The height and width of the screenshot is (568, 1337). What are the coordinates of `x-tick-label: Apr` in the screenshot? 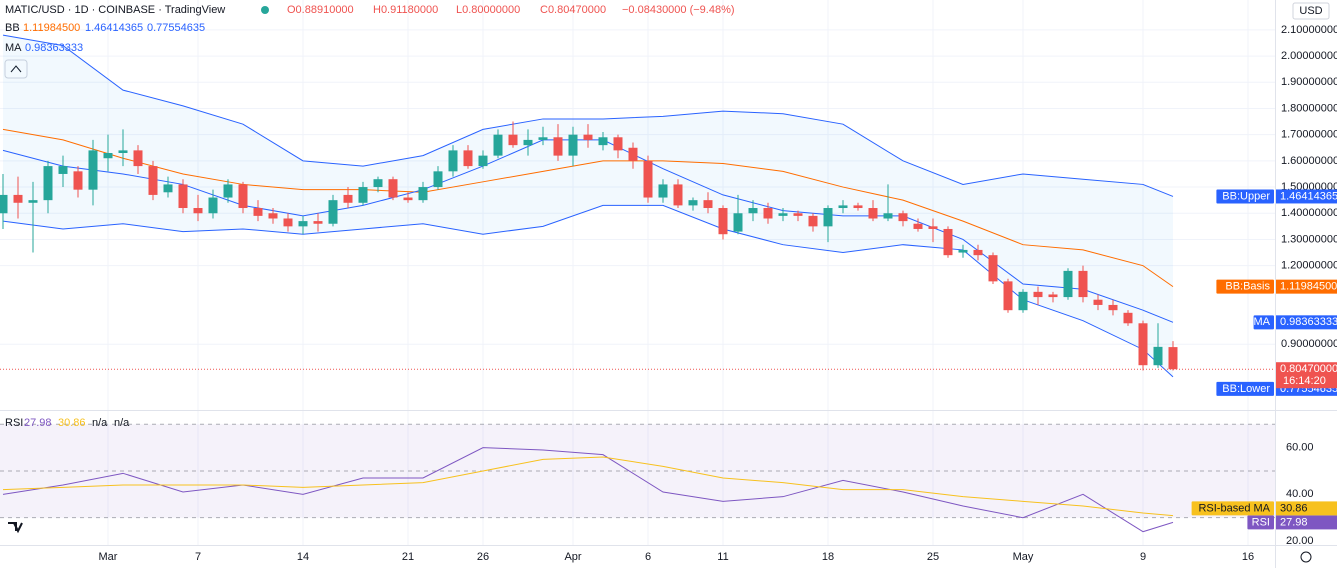 It's located at (572, 557).